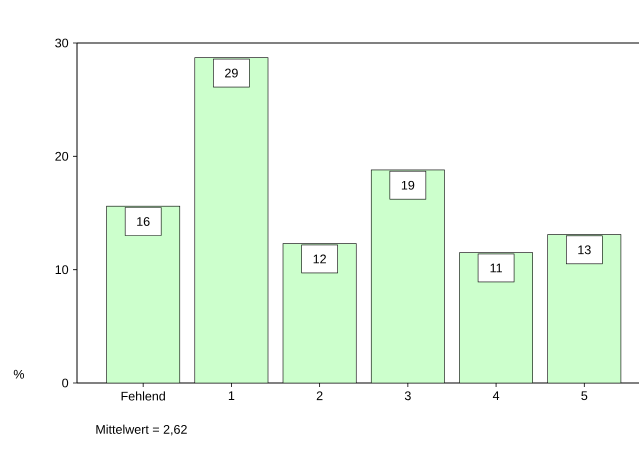  Describe the element at coordinates (231, 73) in the screenshot. I see `data-label: 29` at that location.